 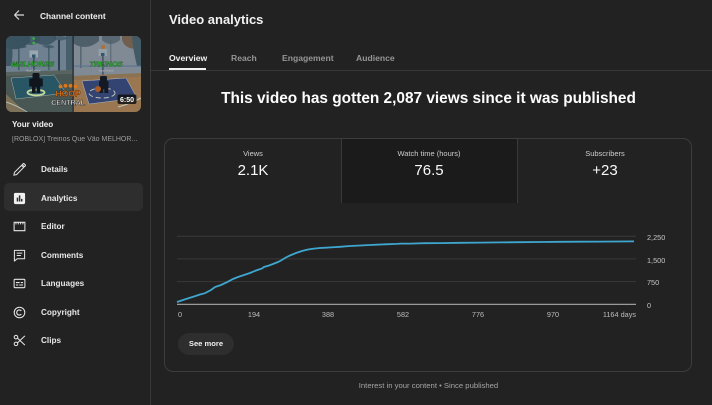 What do you see at coordinates (33, 64) in the screenshot?
I see `svg-text: MELHORES` at bounding box center [33, 64].